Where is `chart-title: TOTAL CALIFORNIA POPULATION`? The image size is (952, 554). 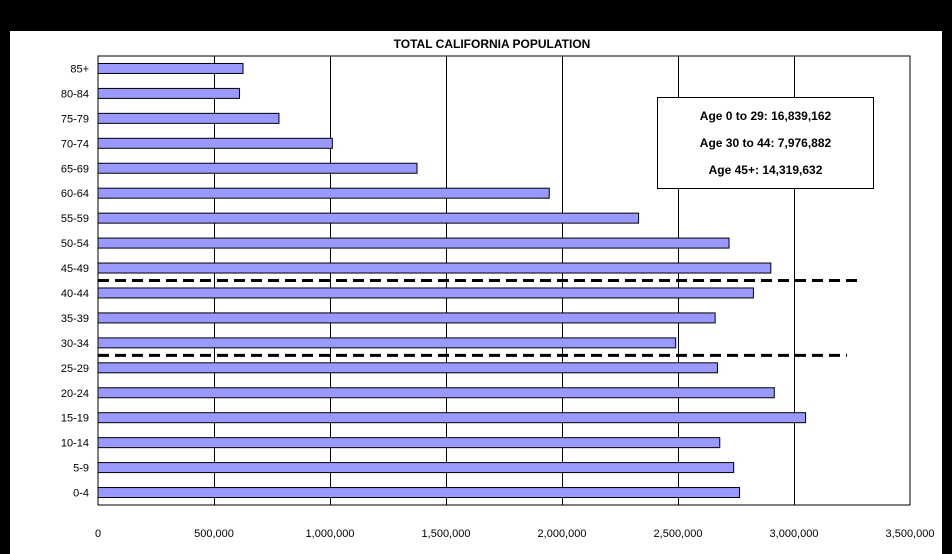
chart-title: TOTAL CALIFORNIA POPULATION is located at coordinates (492, 44).